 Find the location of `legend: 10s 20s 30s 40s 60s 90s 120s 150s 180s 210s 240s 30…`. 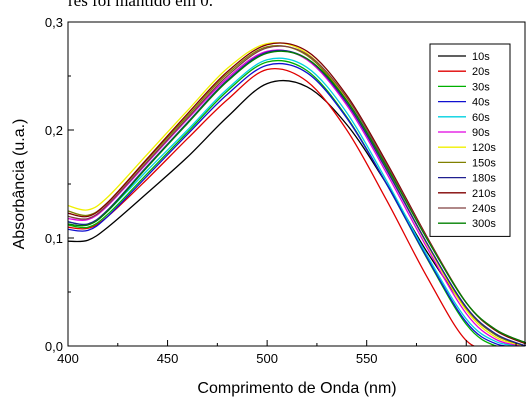

legend: 10s 20s 30s 40s 60s 90s 120s 150s 180s 210s 240s 30… is located at coordinates (470, 140).